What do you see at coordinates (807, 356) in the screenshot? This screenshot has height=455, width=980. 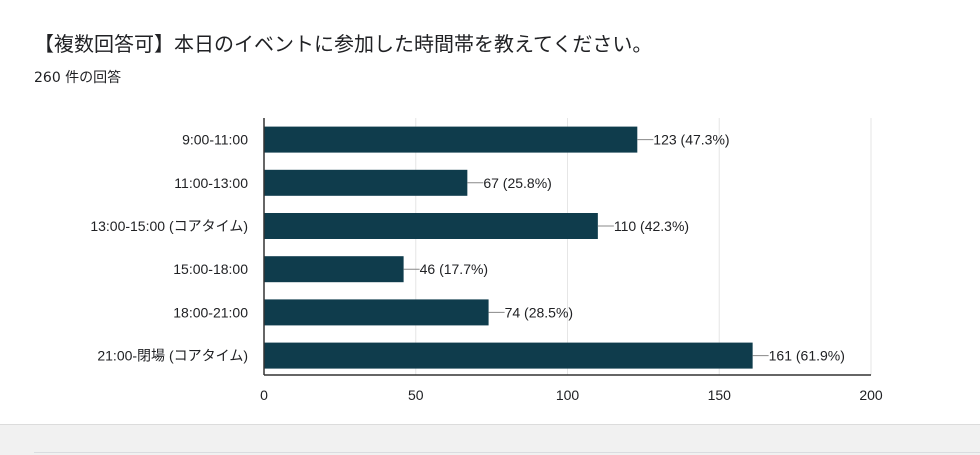 I see `data-label-5: 161 (61.9%)` at bounding box center [807, 356].